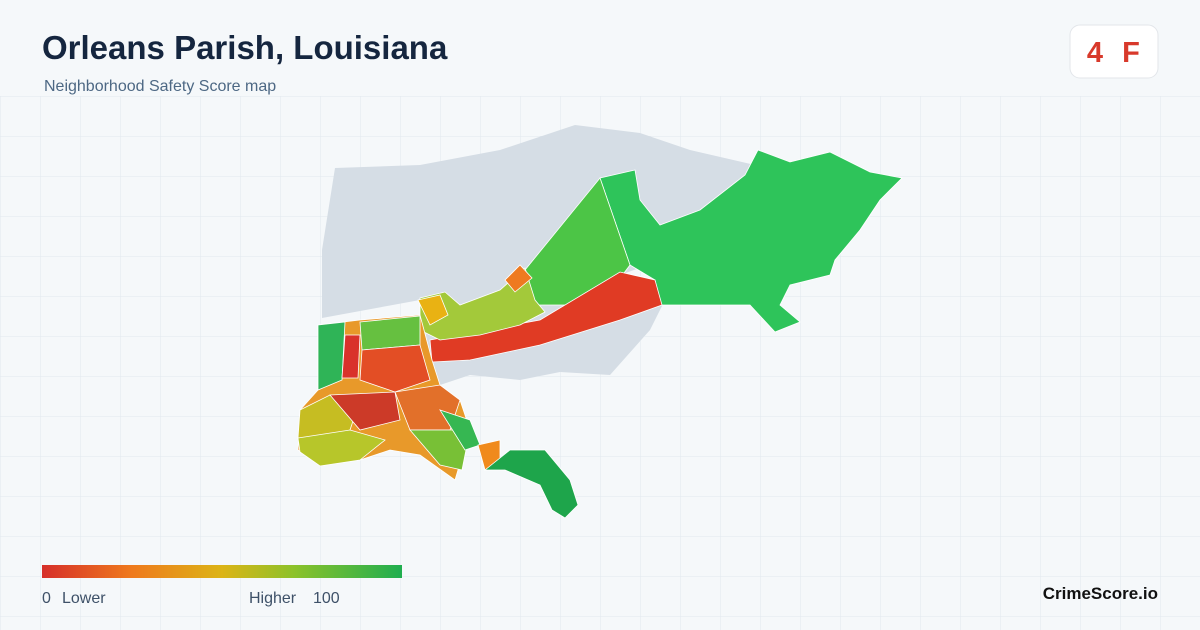 The height and width of the screenshot is (630, 1200). Describe the element at coordinates (751, 241) in the screenshot. I see `east-district` at that location.